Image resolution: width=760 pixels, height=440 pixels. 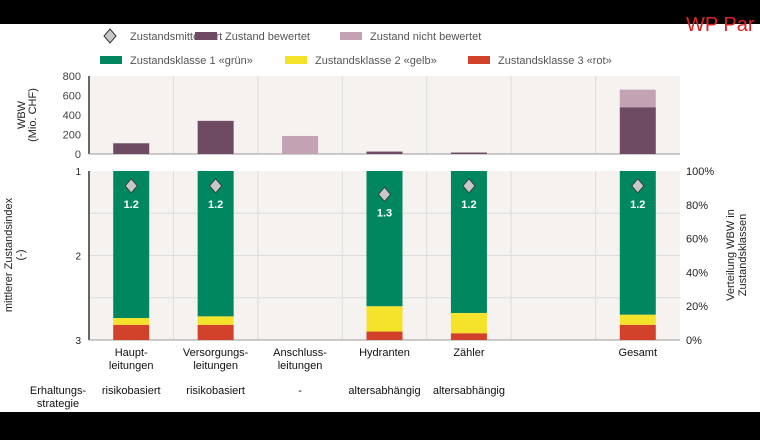 I want to click on right-y-axis-label: Verteilung WBW inZustandsklassen, so click(x=737, y=255).